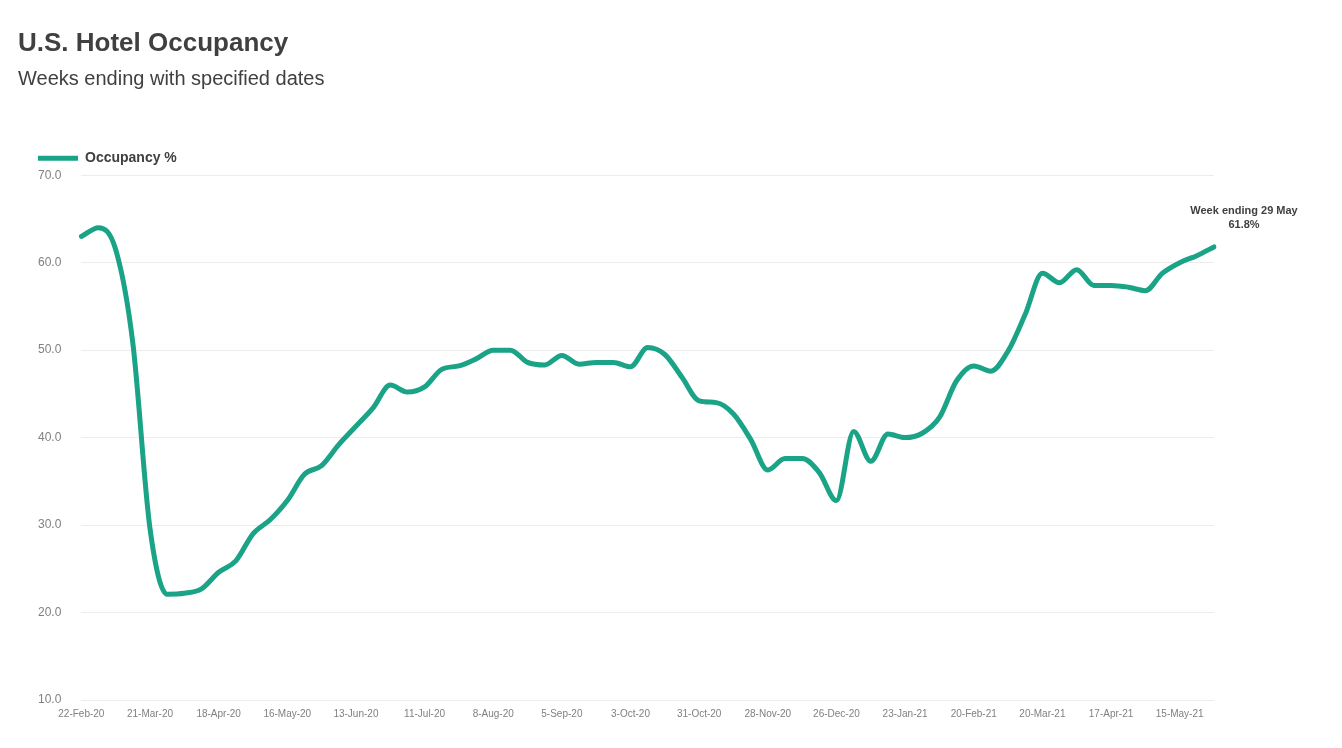 Image resolution: width=1342 pixels, height=748 pixels. Describe the element at coordinates (562, 713) in the screenshot. I see `x-tick-label: 5-Sep-20` at that location.